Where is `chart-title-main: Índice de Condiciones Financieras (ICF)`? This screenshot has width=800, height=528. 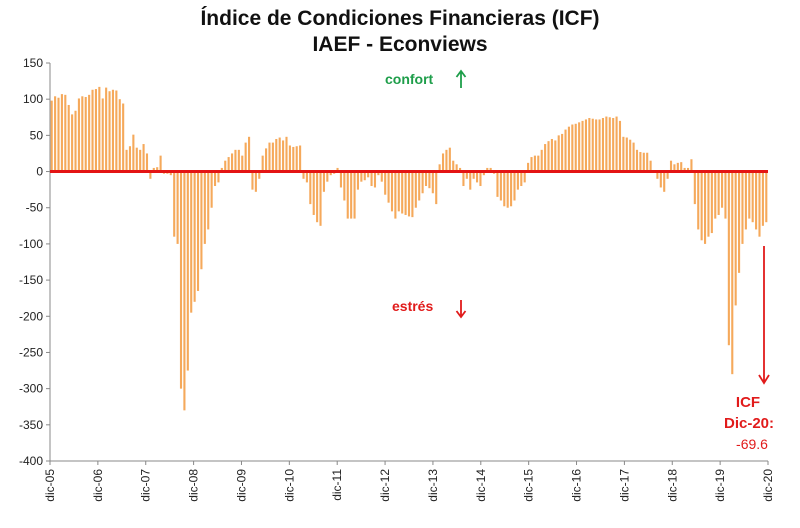
chart-title-main: Índice de Condiciones Financieras (ICF) is located at coordinates (400, 18).